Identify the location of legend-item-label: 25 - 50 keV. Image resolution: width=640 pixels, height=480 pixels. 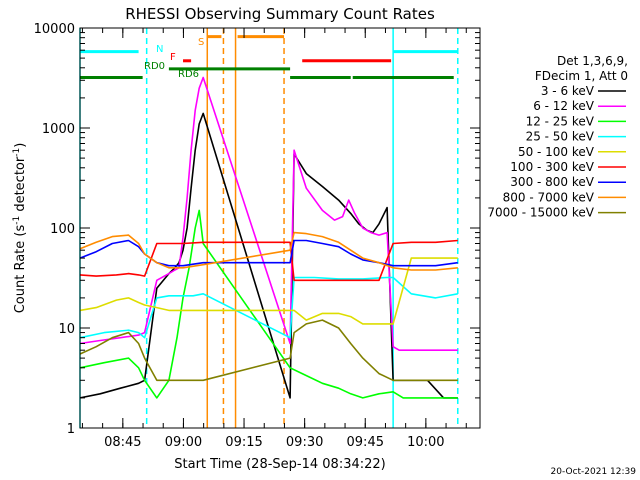
(560, 137).